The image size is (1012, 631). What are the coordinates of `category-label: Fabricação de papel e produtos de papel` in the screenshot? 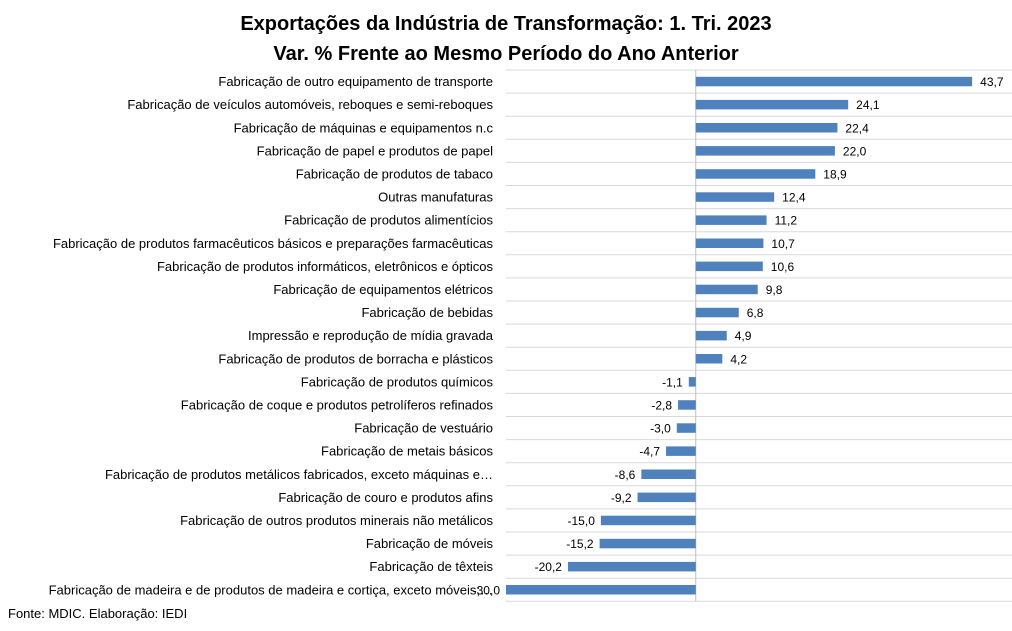 It's located at (375, 150).